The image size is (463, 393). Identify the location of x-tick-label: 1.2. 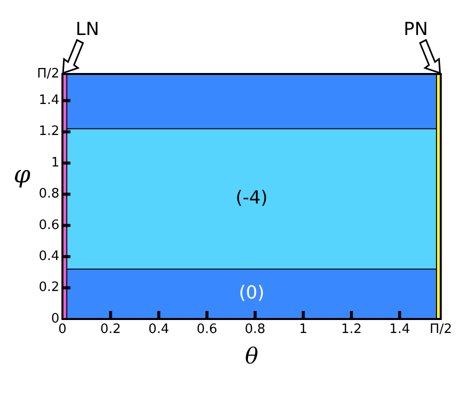
(351, 330).